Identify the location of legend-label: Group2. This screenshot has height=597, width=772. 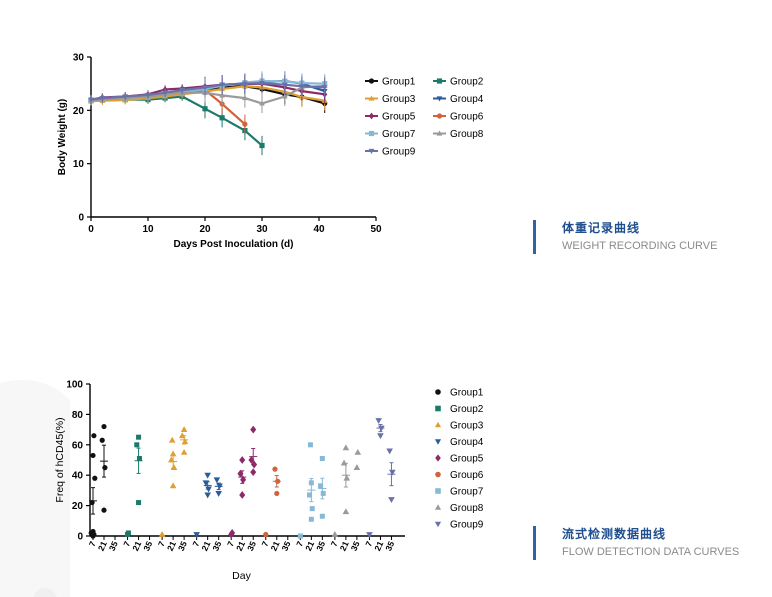
(467, 82).